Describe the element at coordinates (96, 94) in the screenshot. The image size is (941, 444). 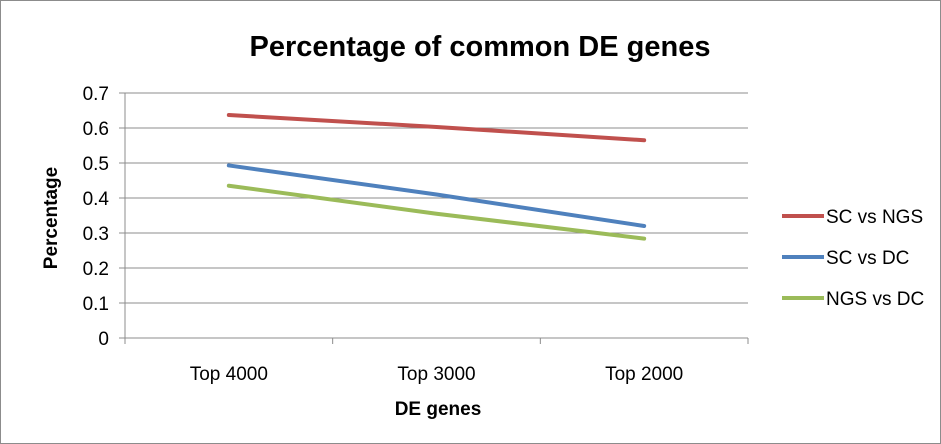
I see `y-tick-label: 0.7` at that location.